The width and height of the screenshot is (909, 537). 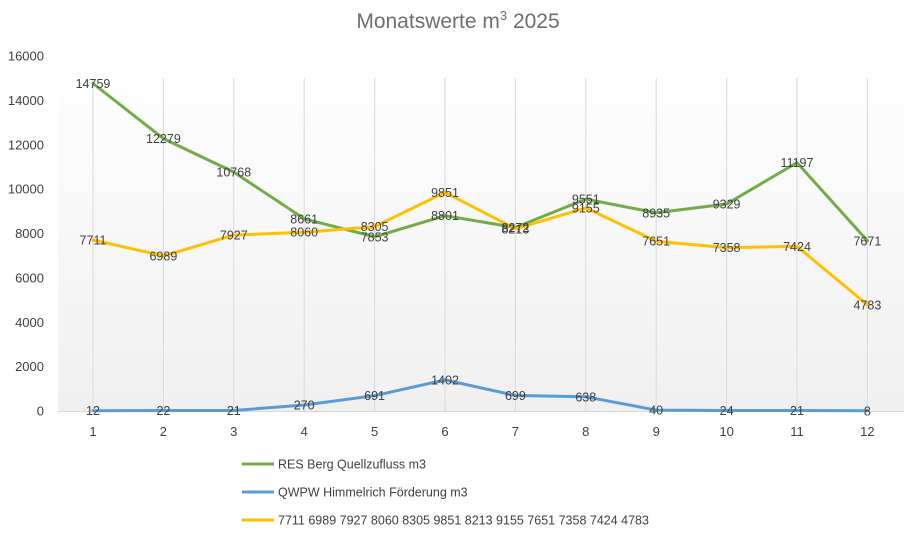 I want to click on legend-entry-label: QWPW Himmelrich Förderung m3, so click(x=373, y=493).